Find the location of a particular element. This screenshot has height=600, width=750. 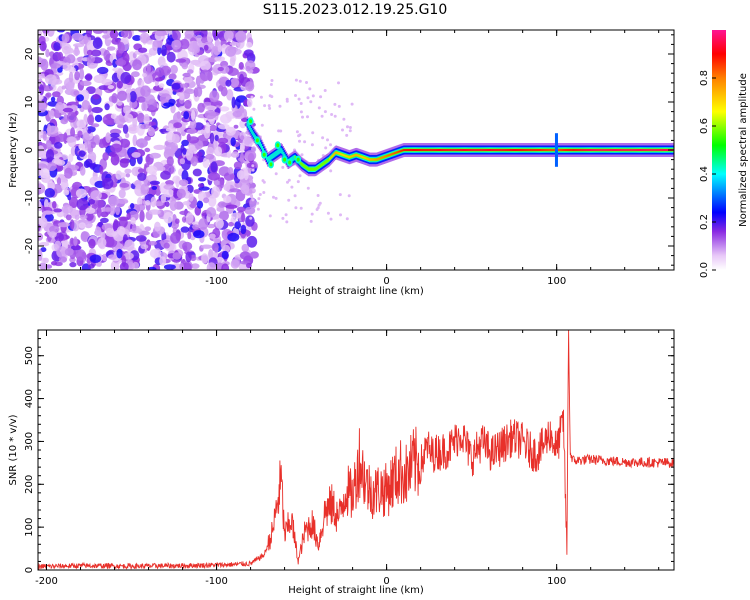

y-tick-label: 200 is located at coordinates (29, 484).